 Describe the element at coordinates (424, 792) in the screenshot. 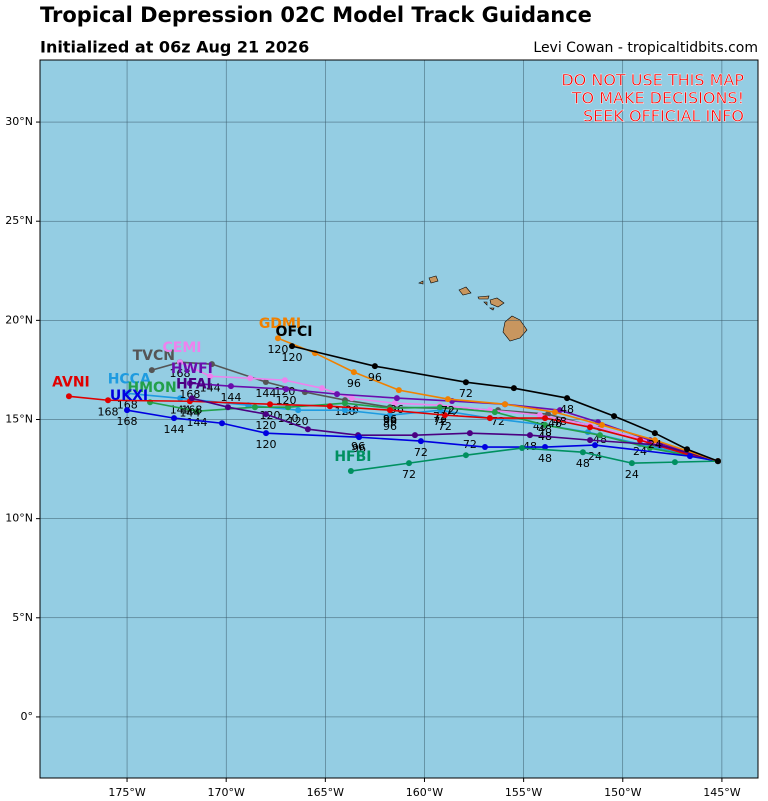

I see `x-tick-label: 160°W` at that location.